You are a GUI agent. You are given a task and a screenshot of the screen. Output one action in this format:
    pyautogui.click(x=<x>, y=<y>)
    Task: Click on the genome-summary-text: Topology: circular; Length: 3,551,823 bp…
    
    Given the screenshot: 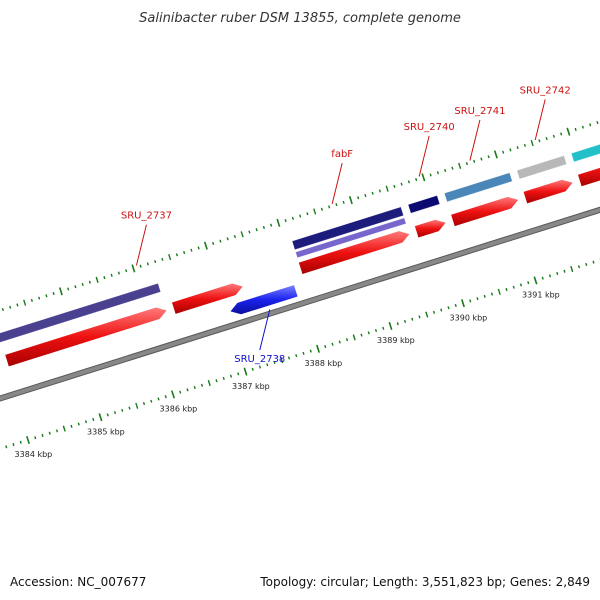 What is the action you would take?
    pyautogui.click(x=424, y=582)
    